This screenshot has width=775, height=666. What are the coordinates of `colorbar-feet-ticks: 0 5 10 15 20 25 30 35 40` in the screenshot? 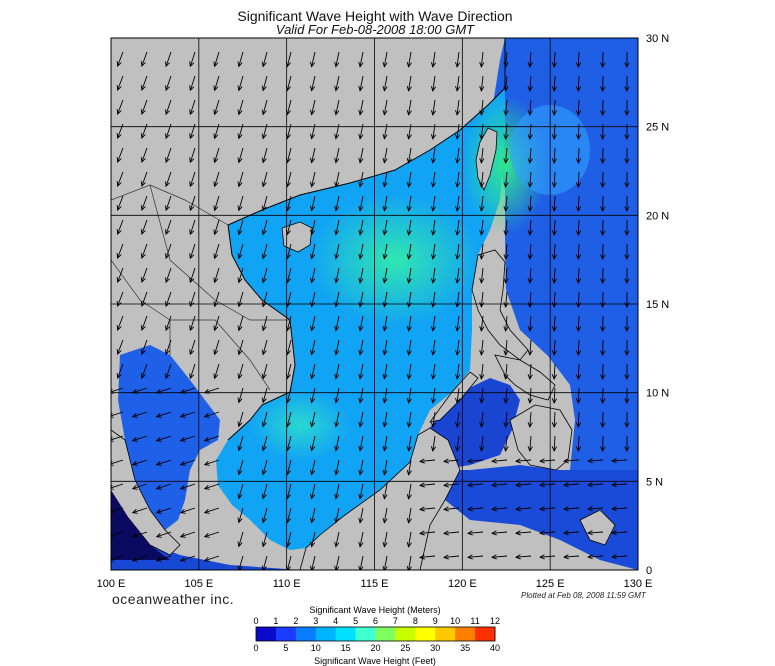 It's located at (376, 648).